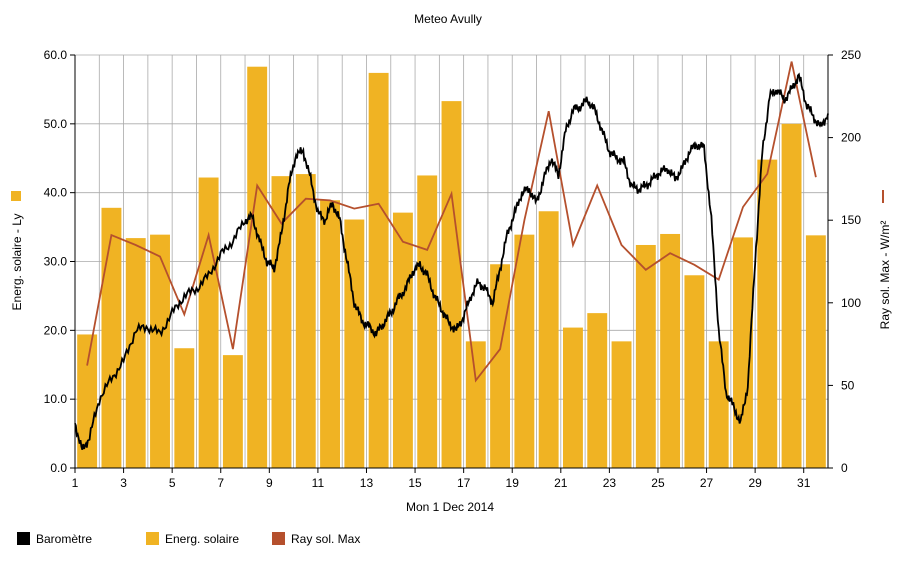  Describe the element at coordinates (658, 483) in the screenshot. I see `x-tick-label: 25` at that location.